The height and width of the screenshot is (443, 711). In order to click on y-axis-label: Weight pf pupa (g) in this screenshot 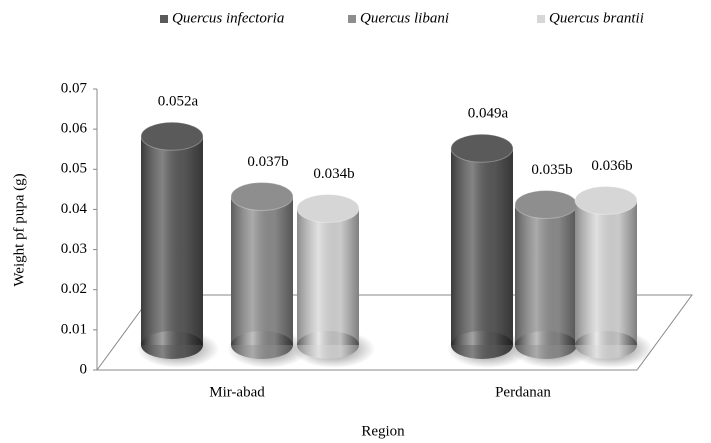, I will do `click(19, 229)`.